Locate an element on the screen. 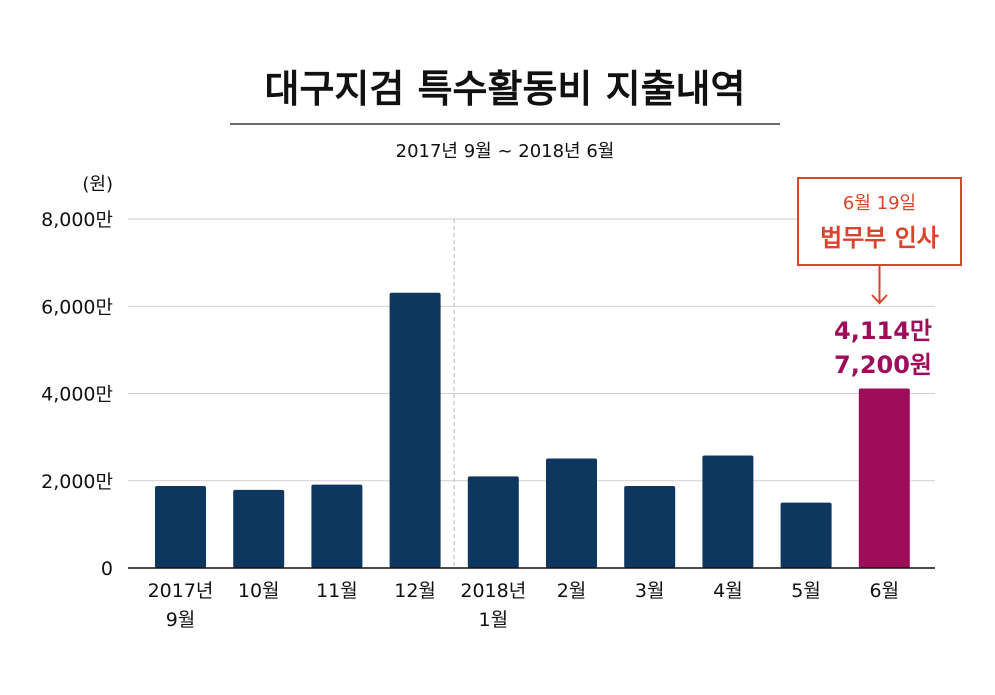 This screenshot has height=695, width=995. annotation-arrow-head is located at coordinates (879, 299).